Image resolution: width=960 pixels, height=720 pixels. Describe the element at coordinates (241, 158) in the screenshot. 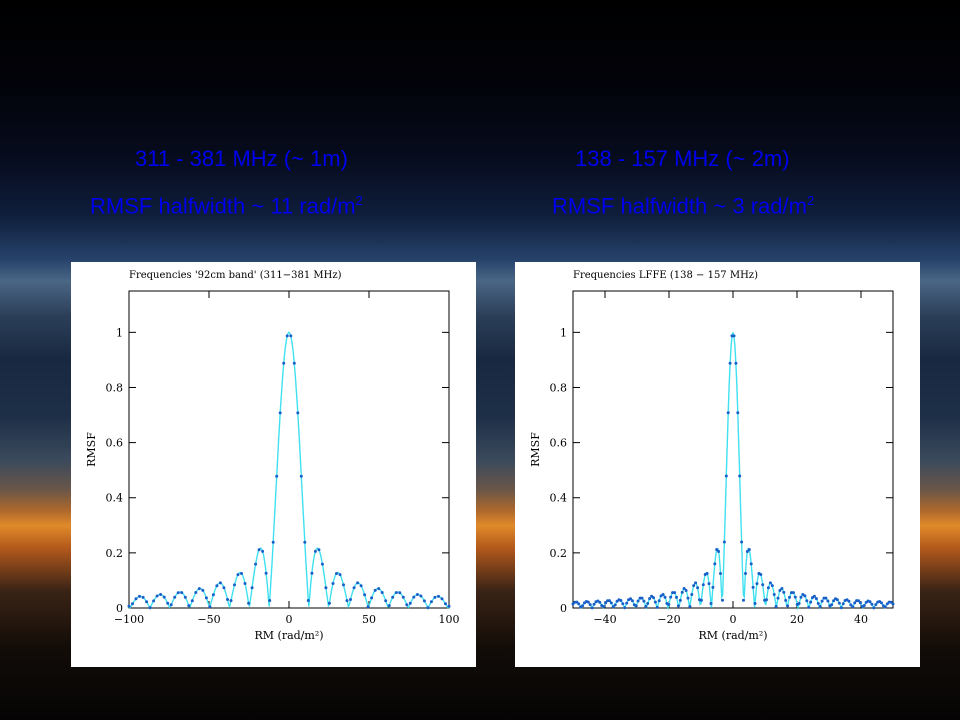

I see `left-frequency-heading: 311 - 381 MHz (~ 1m)` at that location.